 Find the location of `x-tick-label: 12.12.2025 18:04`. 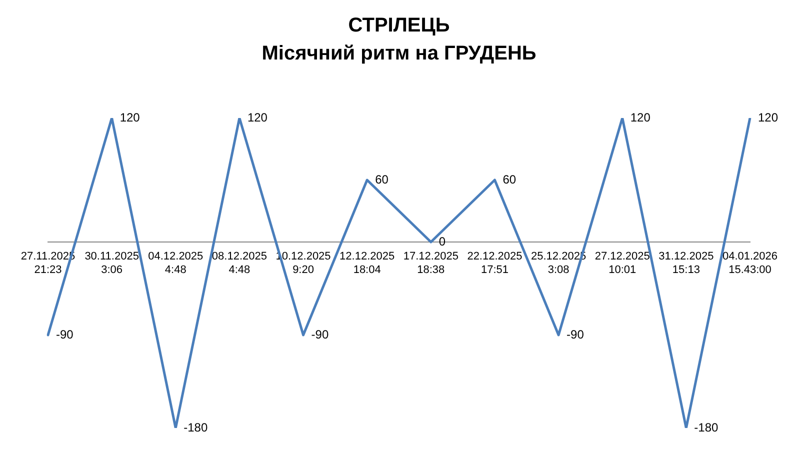

x-tick-label: 12.12.2025 18:04 is located at coordinates (367, 263).